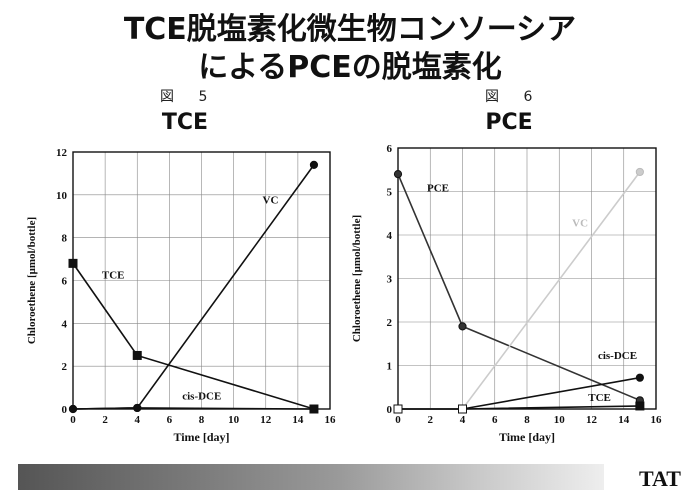  What do you see at coordinates (311, 477) in the screenshot?
I see `footer-gradient-bar` at bounding box center [311, 477].